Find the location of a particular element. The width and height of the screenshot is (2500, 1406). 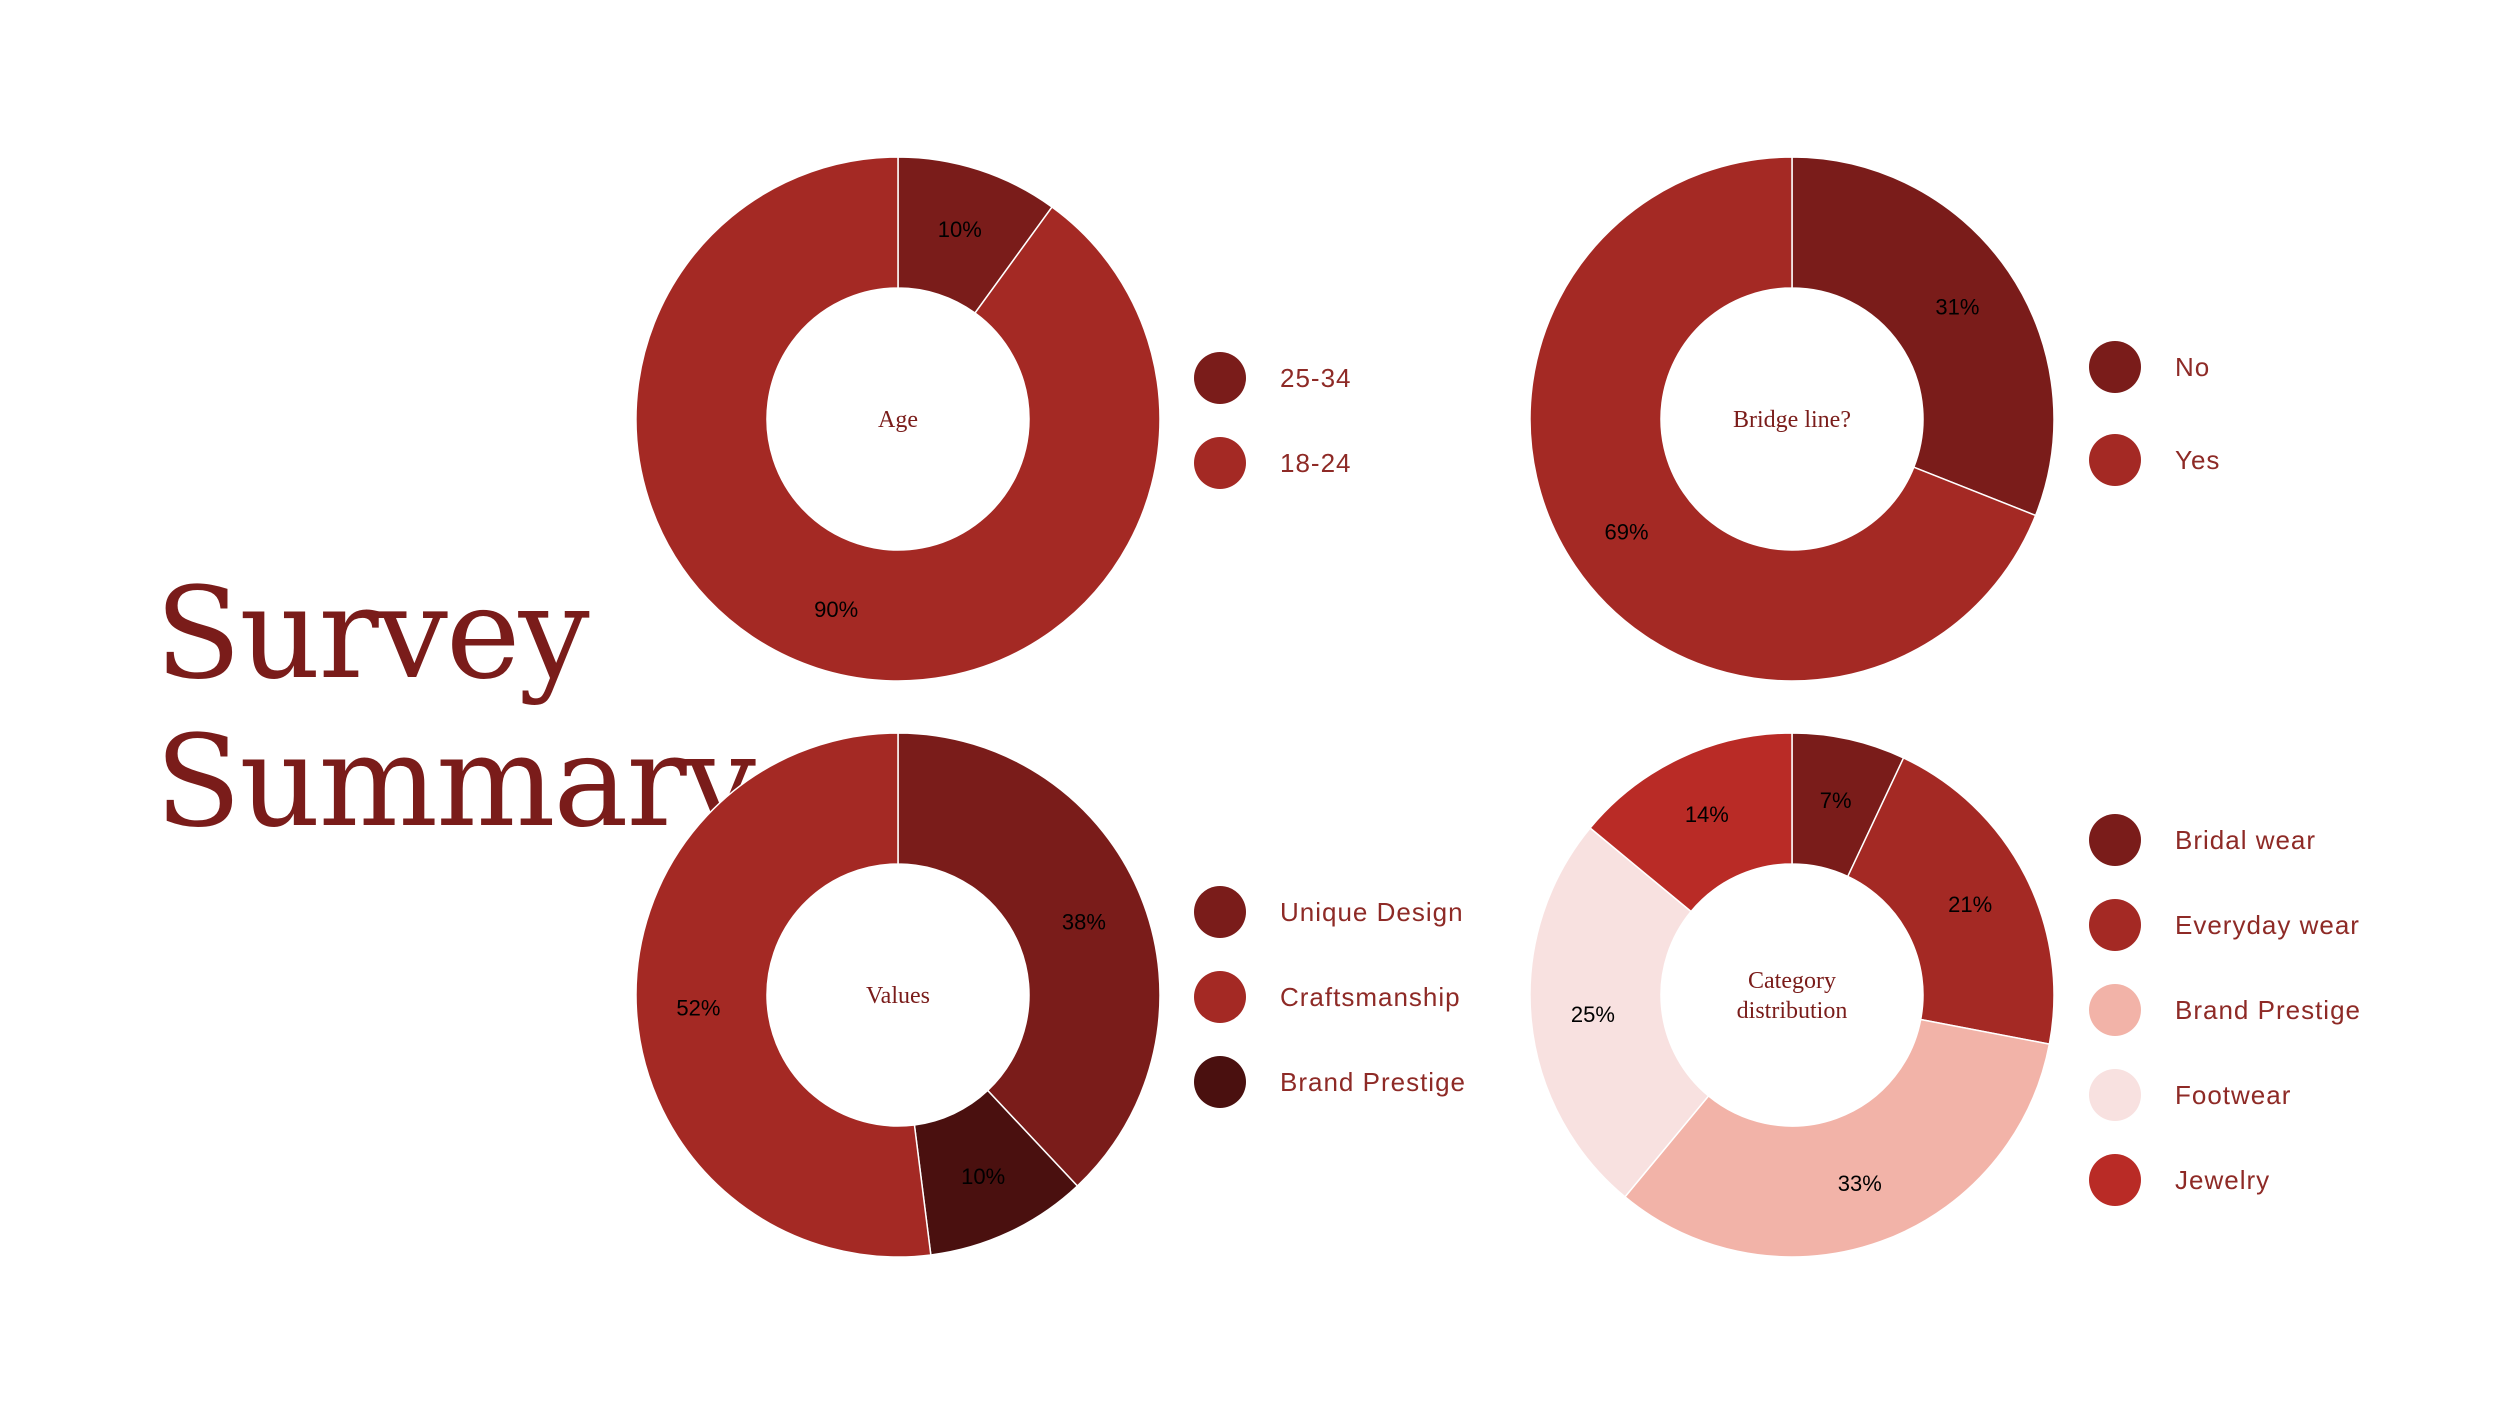

legend-label-craftsmanship: Craftsmanship is located at coordinates (1370, 997).